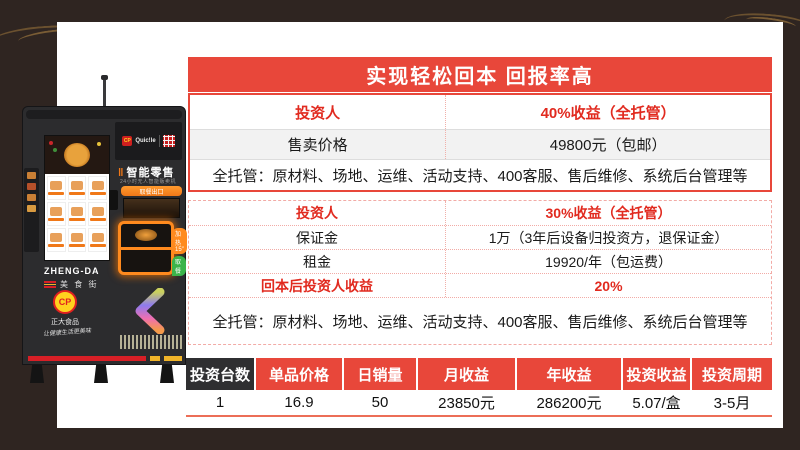 Image resolution: width=800 pixels, height=450 pixels. Describe the element at coordinates (299, 374) in the screenshot. I see `column-header: 单品价格` at that location.